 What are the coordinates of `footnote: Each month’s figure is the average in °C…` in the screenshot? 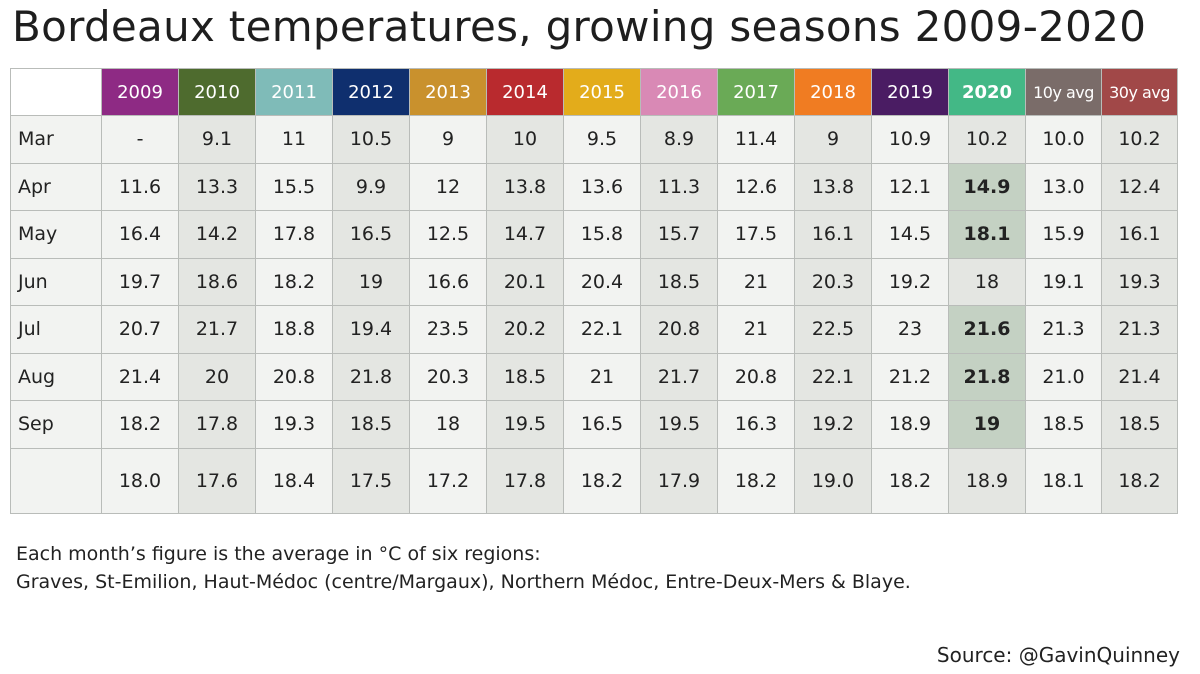 It's located at (463, 568).